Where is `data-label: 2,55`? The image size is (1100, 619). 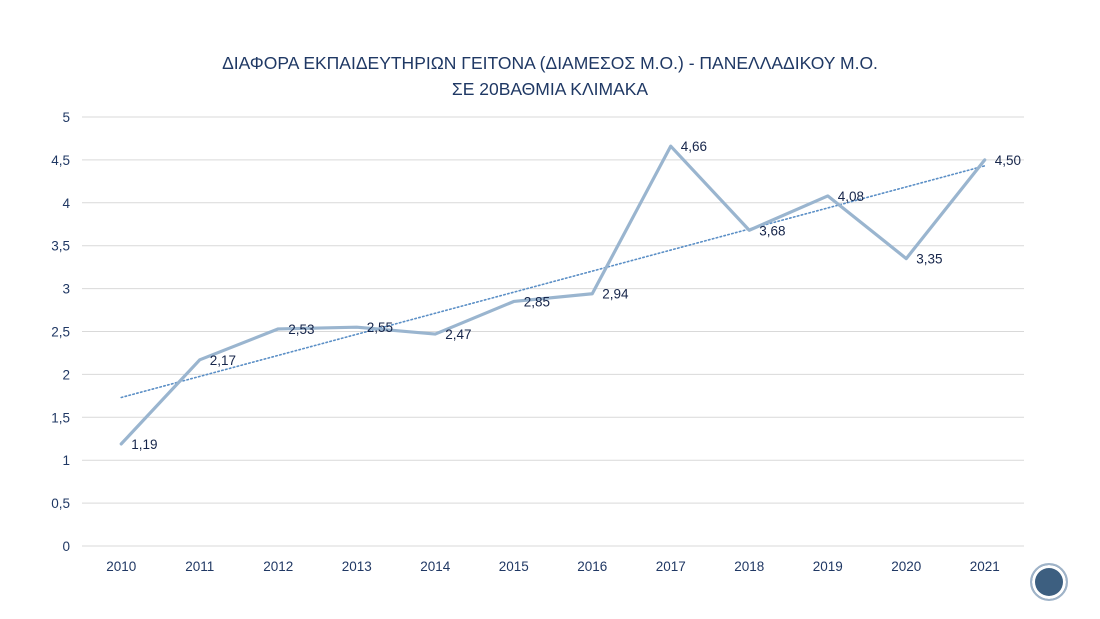
data-label: 2,55 is located at coordinates (380, 327).